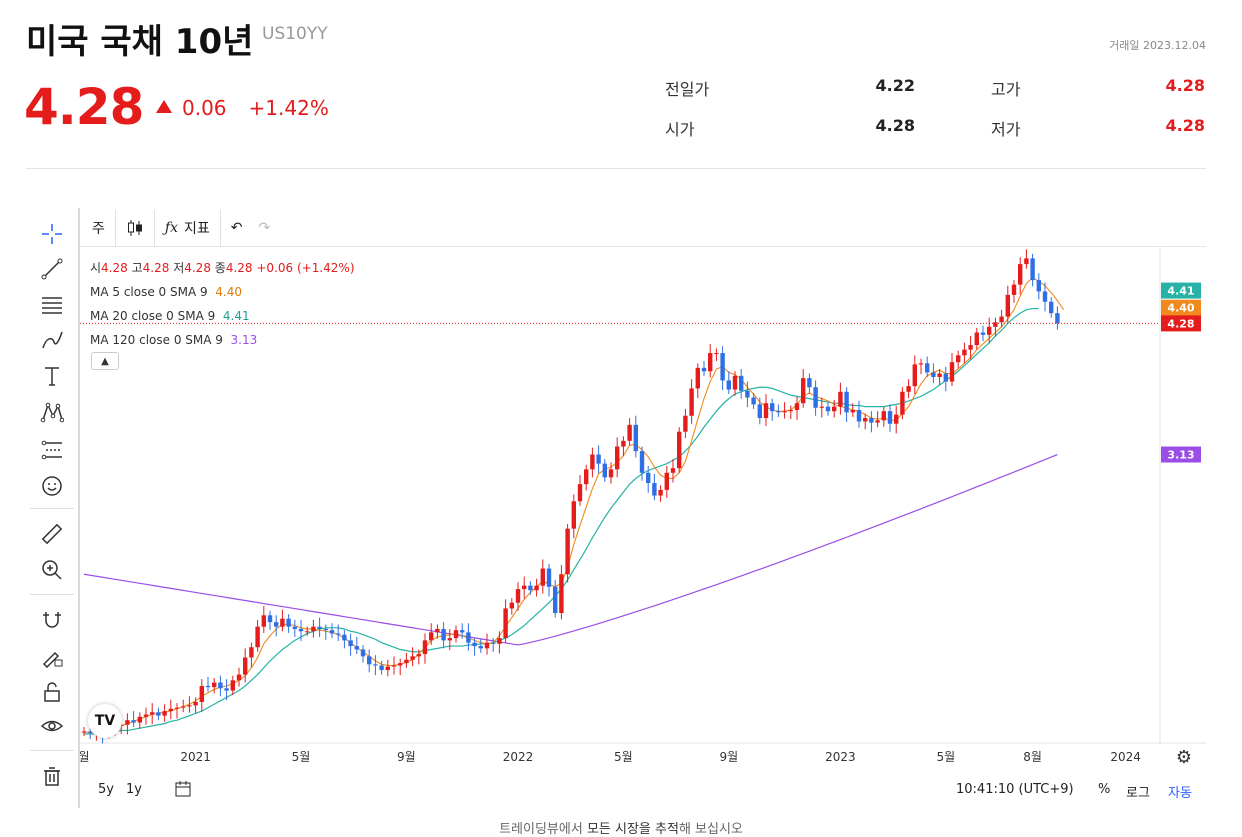 The height and width of the screenshot is (837, 1242). I want to click on eye-icon, so click(52, 726).